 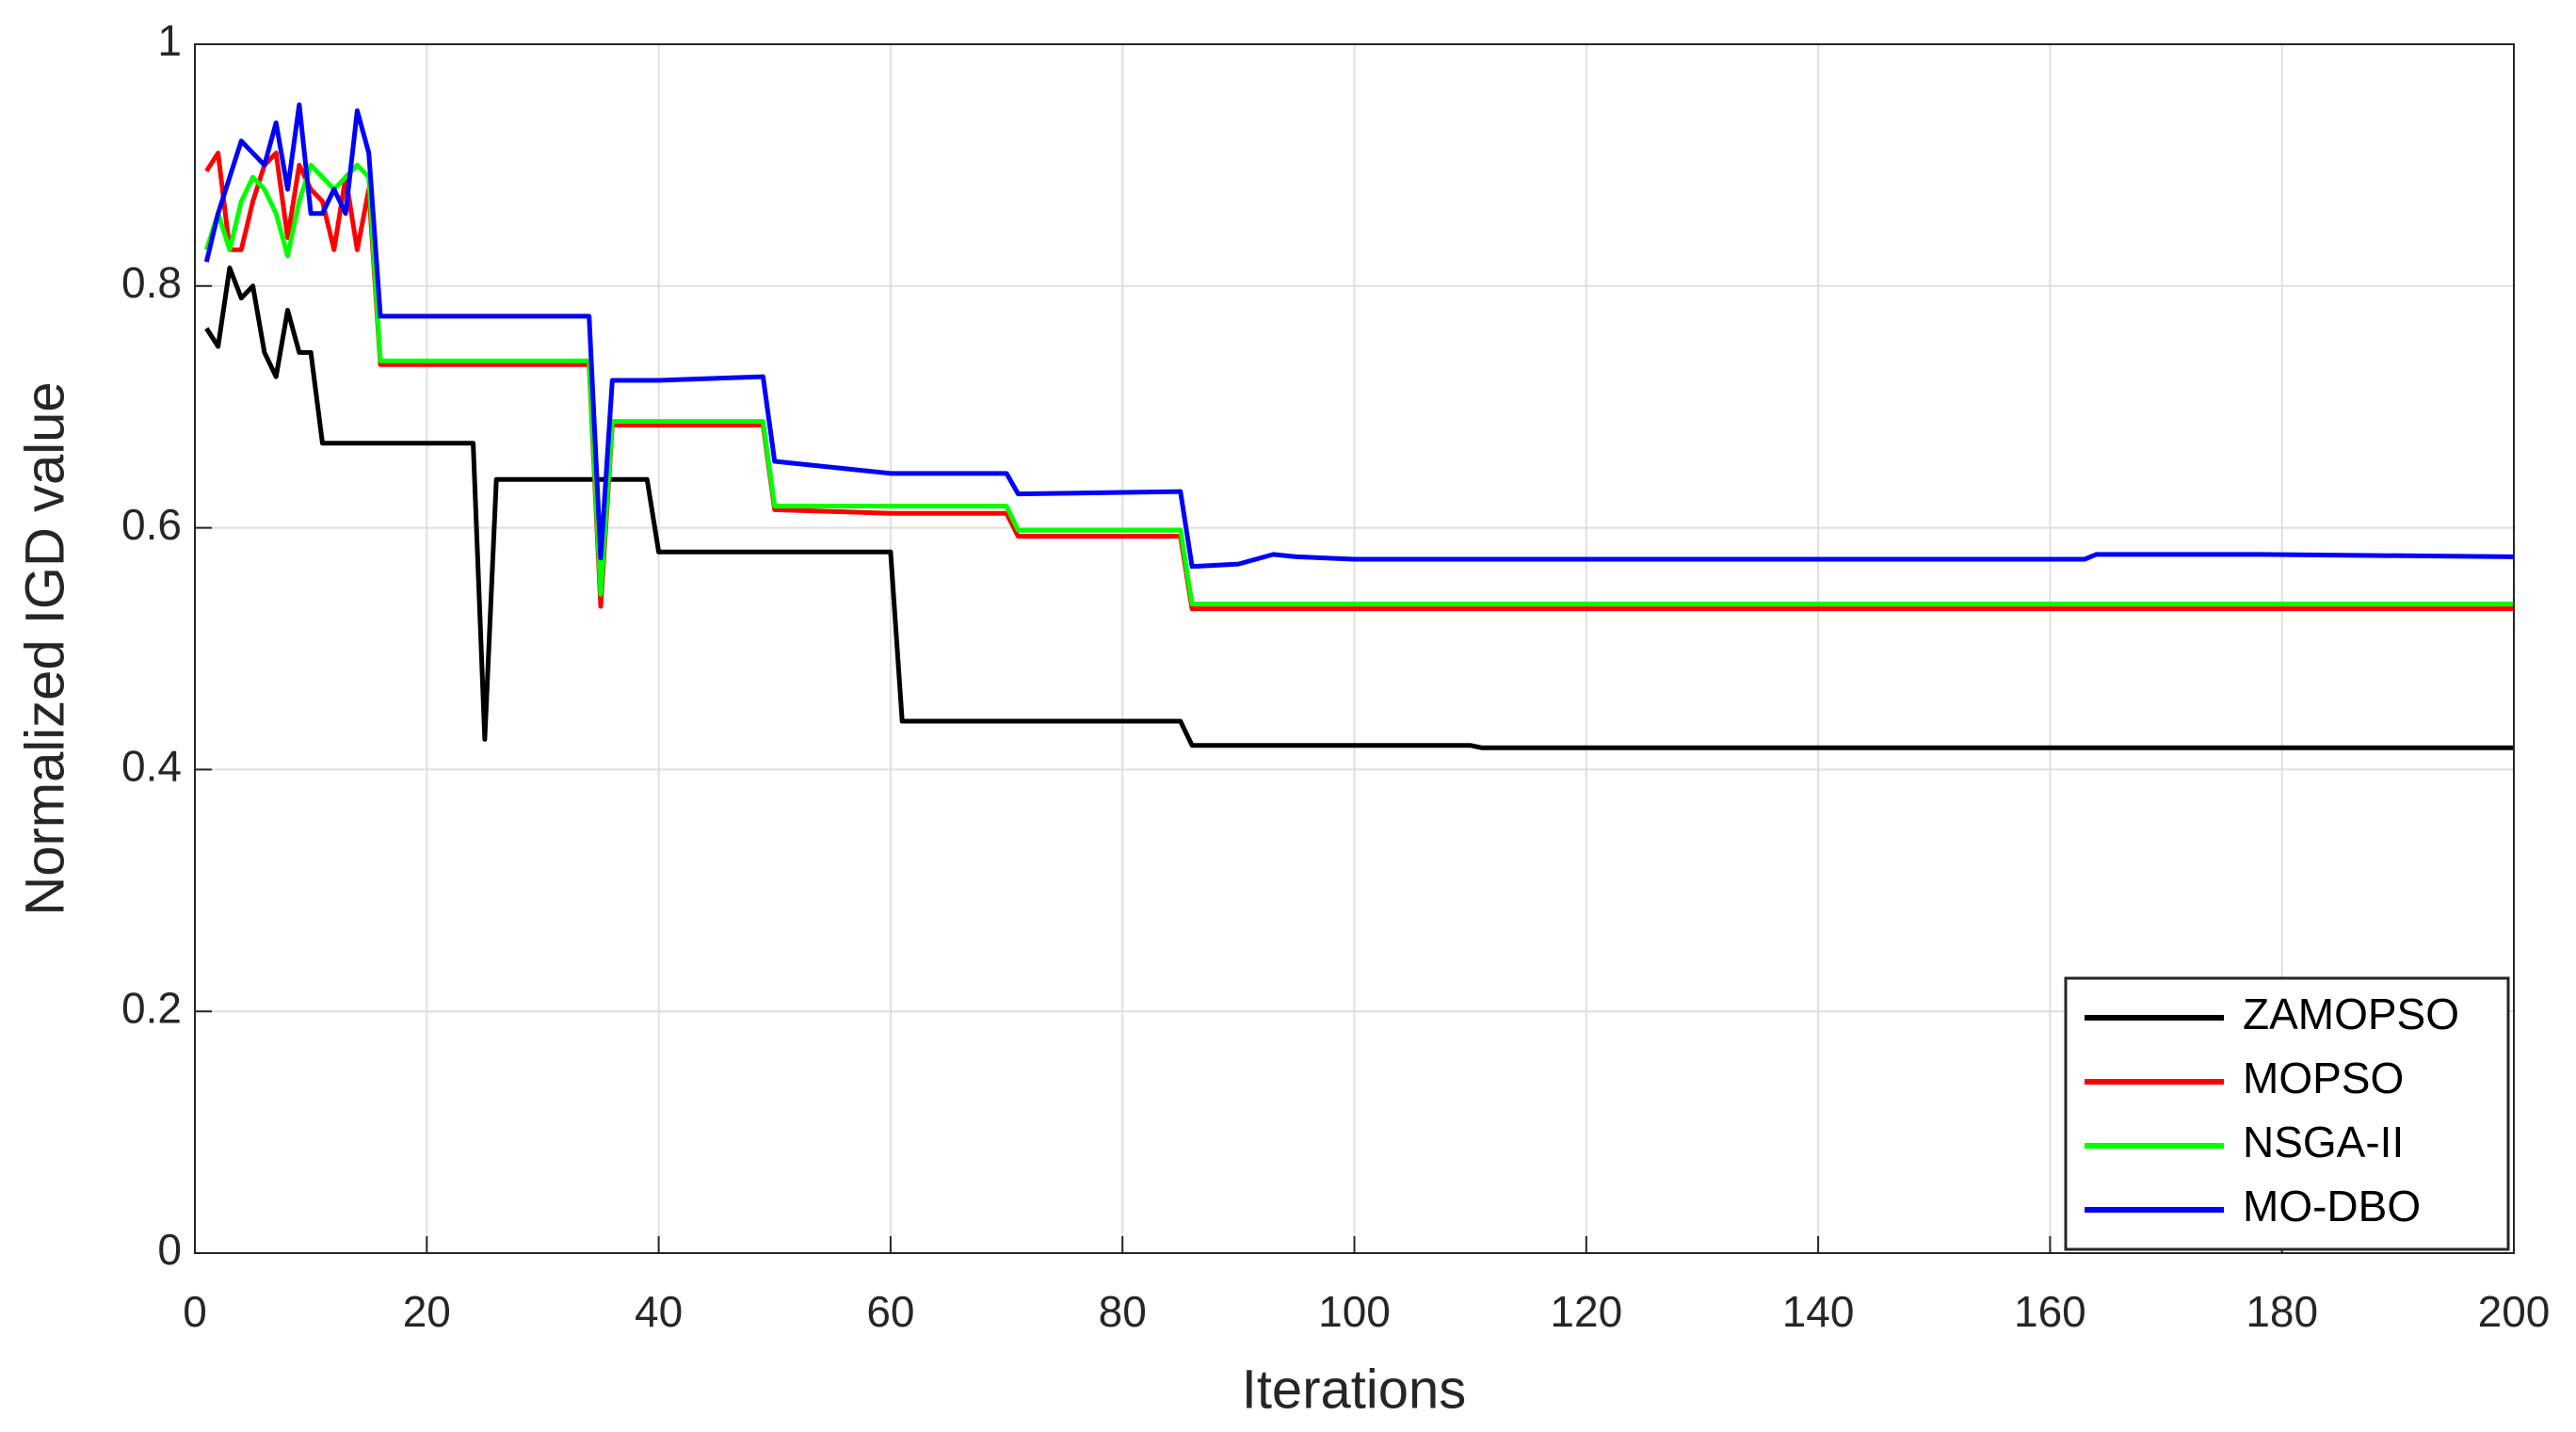 I want to click on y-tick-label: 0.8, so click(x=151, y=283).